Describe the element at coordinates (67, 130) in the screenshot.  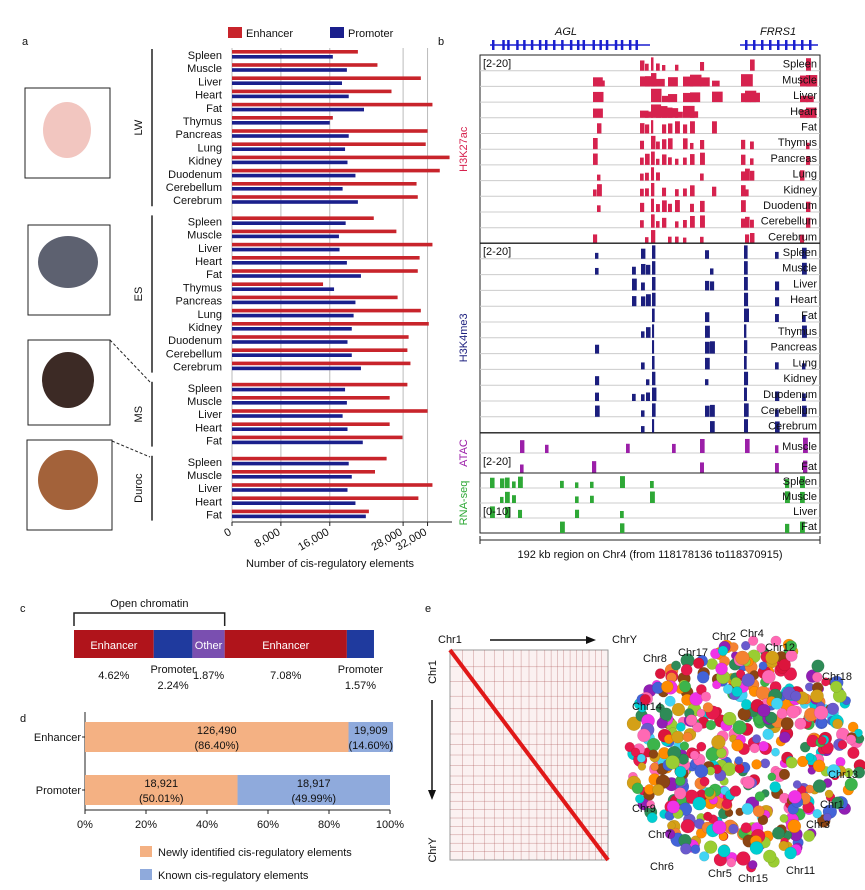
I see `pig-lw` at that location.